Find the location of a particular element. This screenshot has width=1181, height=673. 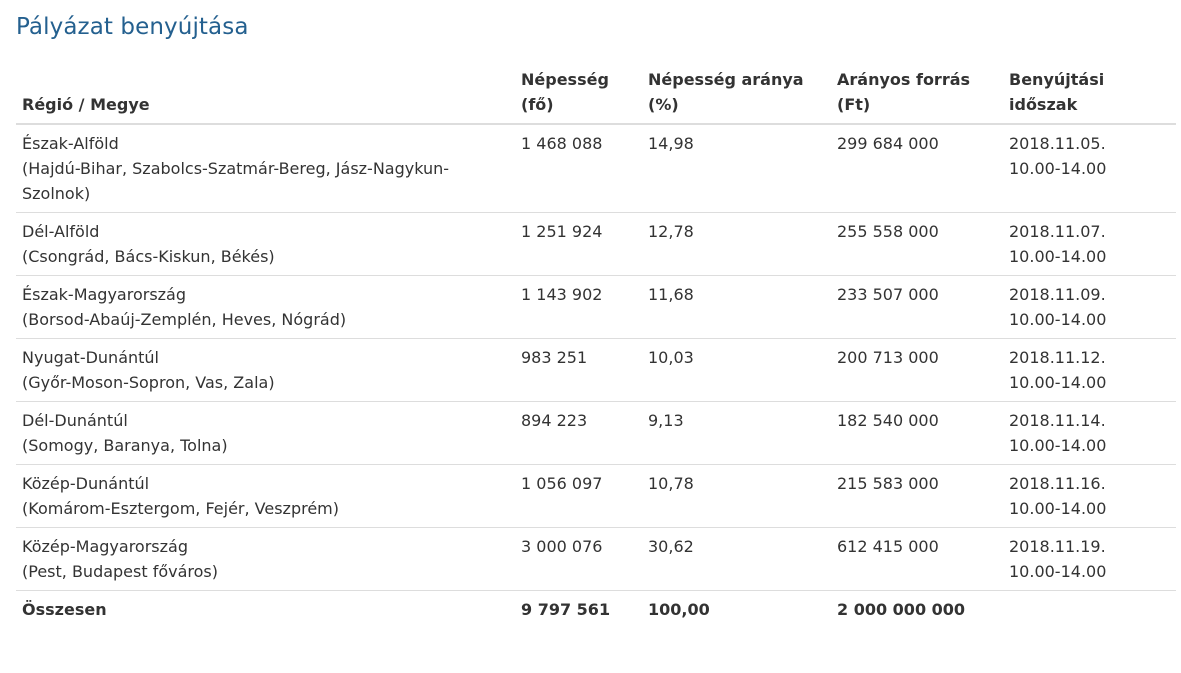

cell-population: 1 143 902 is located at coordinates (578, 307).